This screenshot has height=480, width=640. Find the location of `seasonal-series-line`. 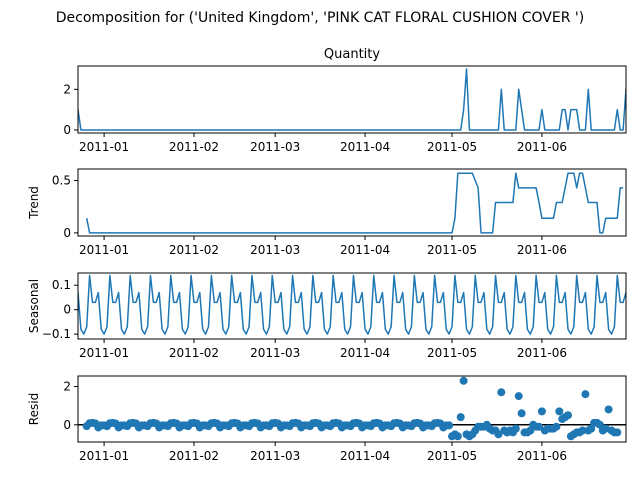

seasonal-series-line is located at coordinates (352, 304).